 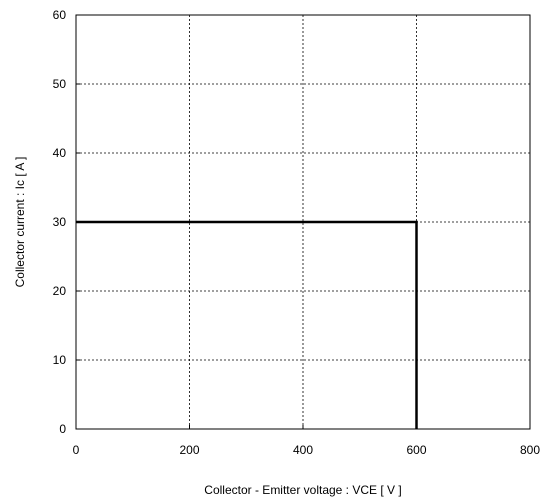 What do you see at coordinates (302, 490) in the screenshot?
I see `x-axis-label: Collector - Emitter voltage : VCE [ V ]` at bounding box center [302, 490].